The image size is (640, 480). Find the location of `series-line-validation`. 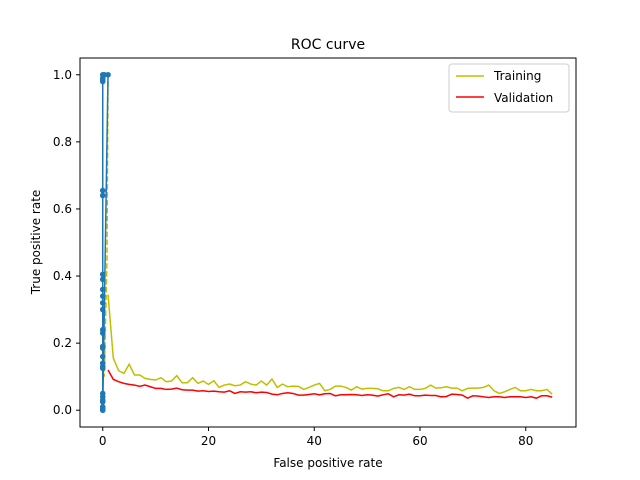

series-line-validation is located at coordinates (330, 384).